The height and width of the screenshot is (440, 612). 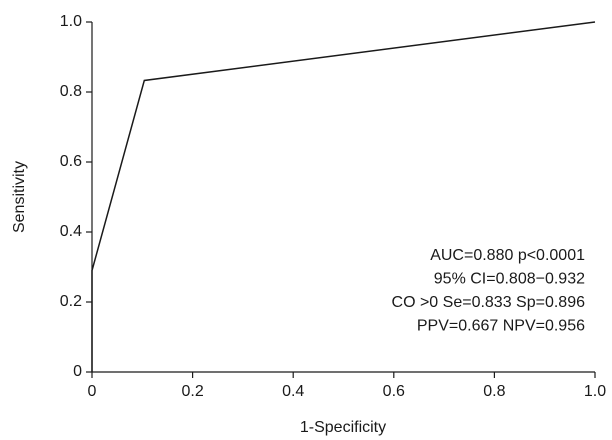 What do you see at coordinates (595, 391) in the screenshot?
I see `x-tick-label: 1.0` at bounding box center [595, 391].